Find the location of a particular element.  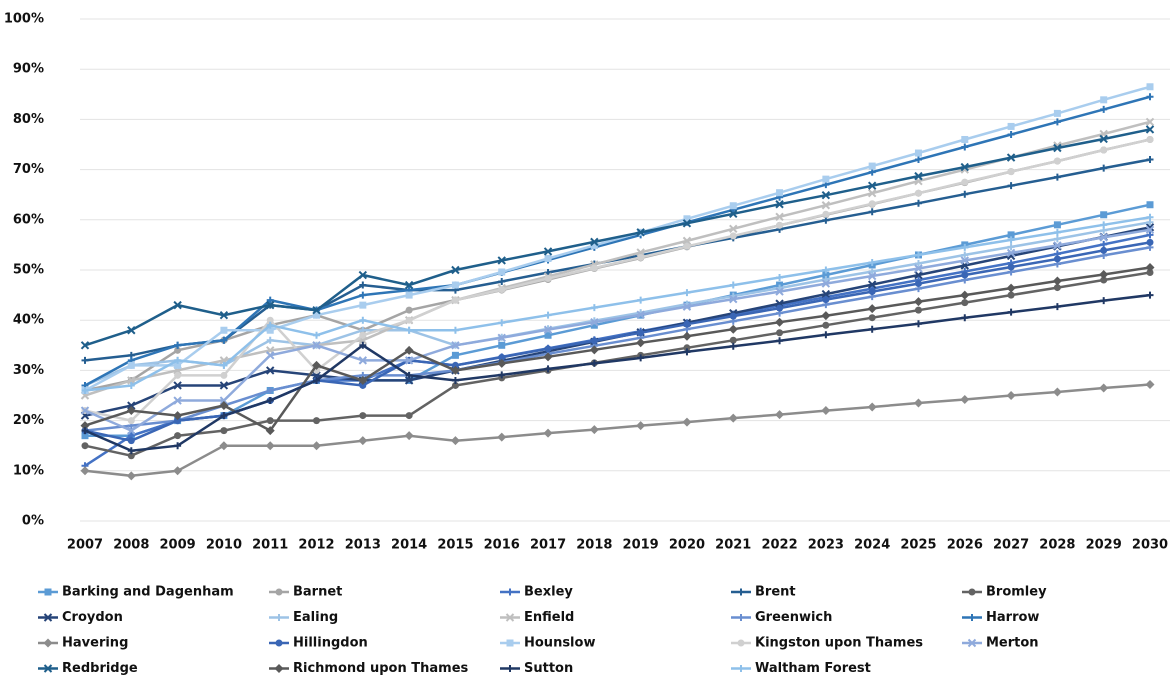

legend-item: Havering is located at coordinates (83, 643).